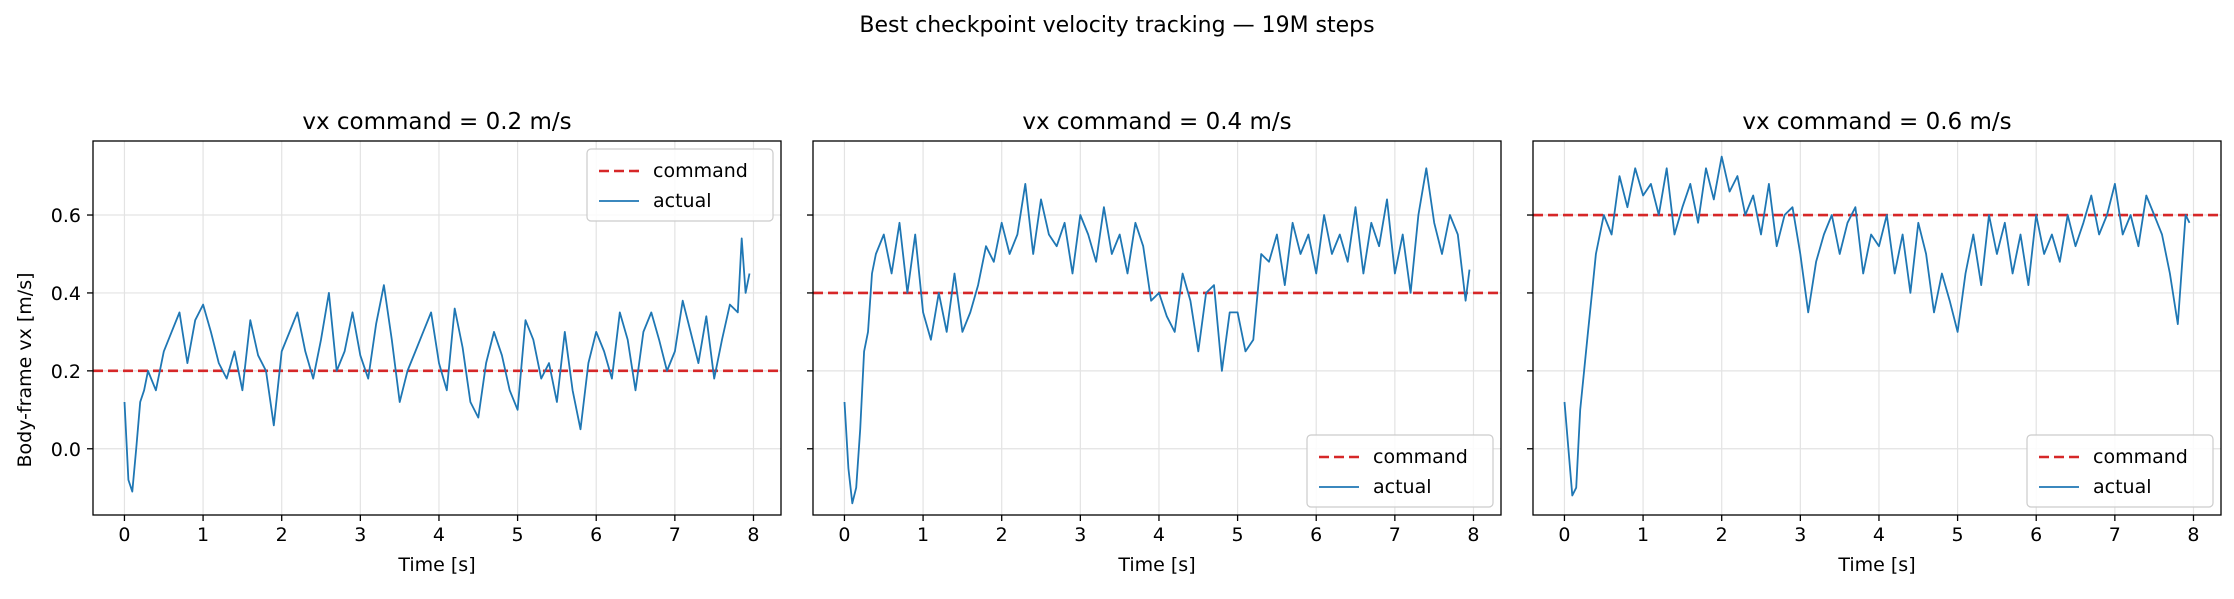 This screenshot has width=2234, height=599. What do you see at coordinates (1876, 122) in the screenshot?
I see `panel-title: vx command = 0.6 m/s` at bounding box center [1876, 122].